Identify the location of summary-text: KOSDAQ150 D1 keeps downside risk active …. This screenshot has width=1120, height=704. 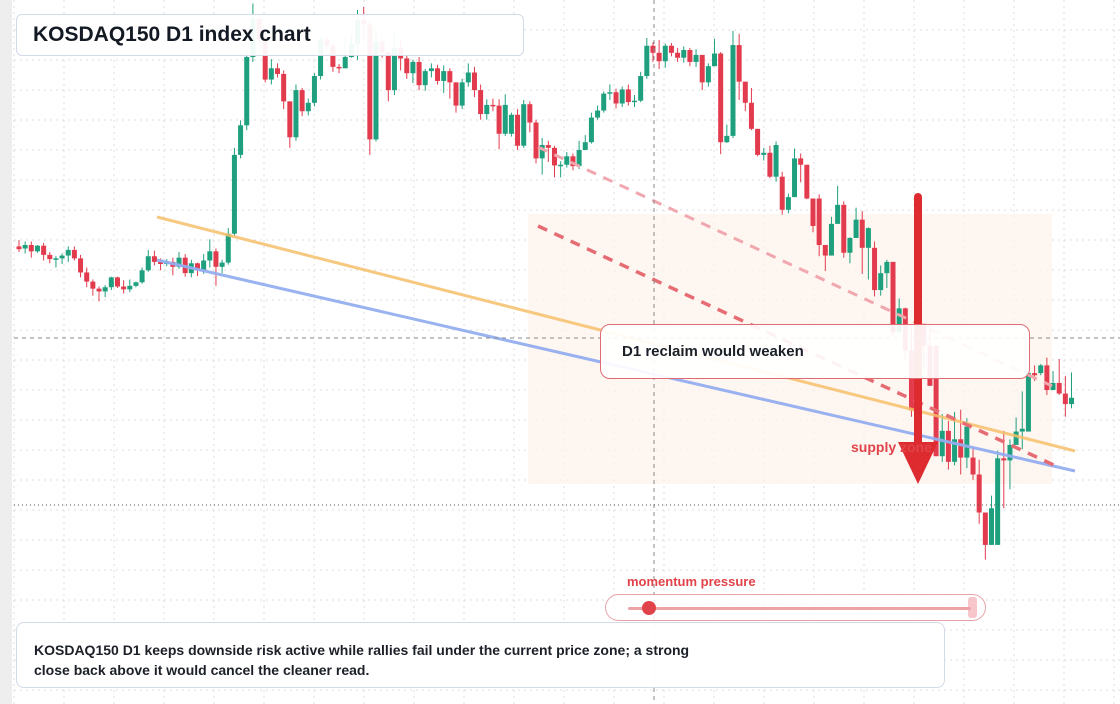
(362, 660).